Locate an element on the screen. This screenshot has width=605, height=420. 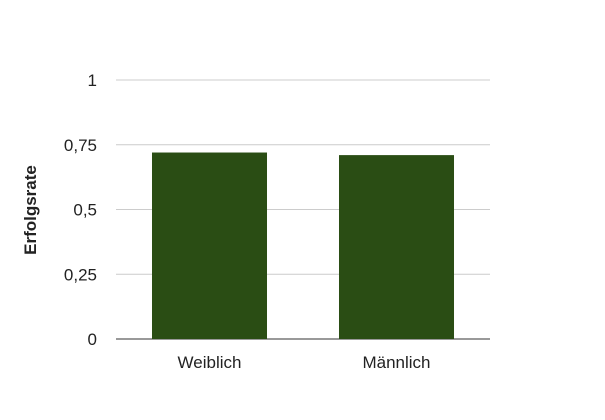
y-tick-label: 0 is located at coordinates (92, 339).